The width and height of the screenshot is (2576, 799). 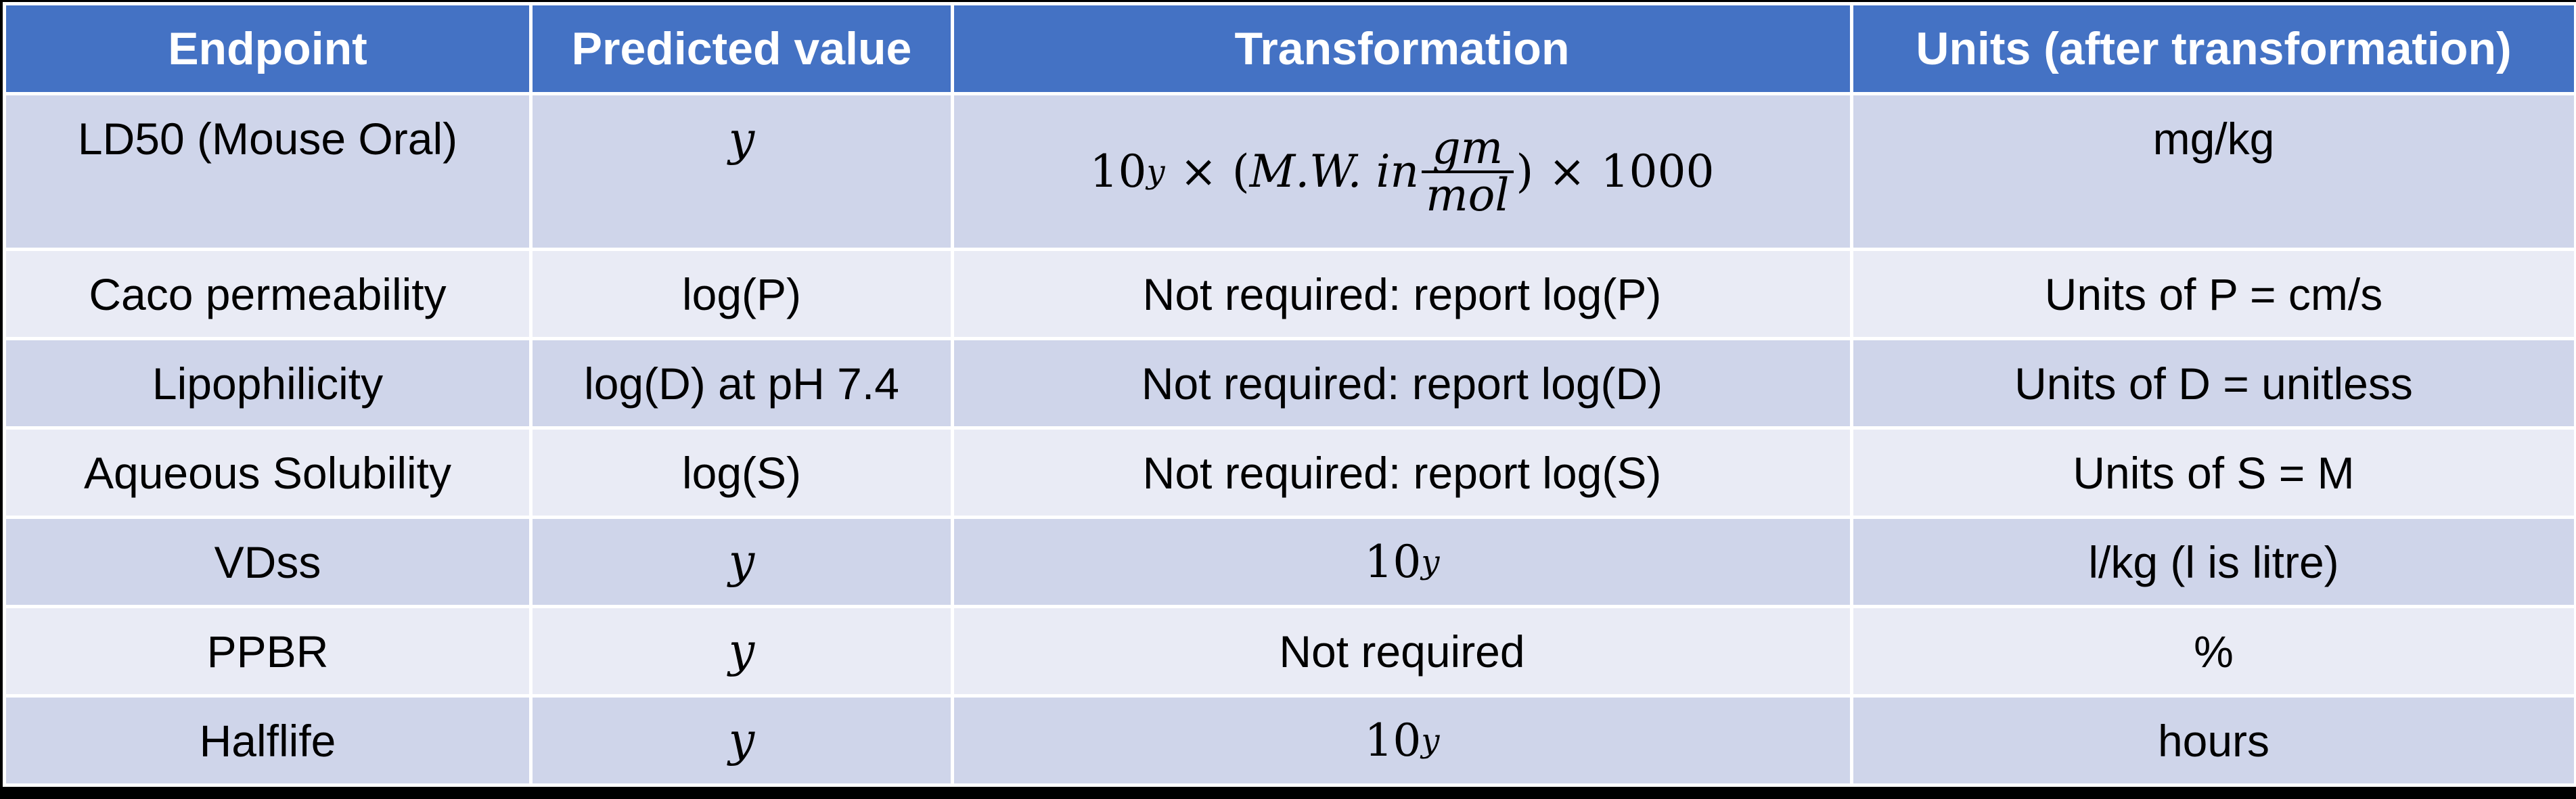 What do you see at coordinates (1468, 147) in the screenshot?
I see `fraction-numerator: gm` at bounding box center [1468, 147].